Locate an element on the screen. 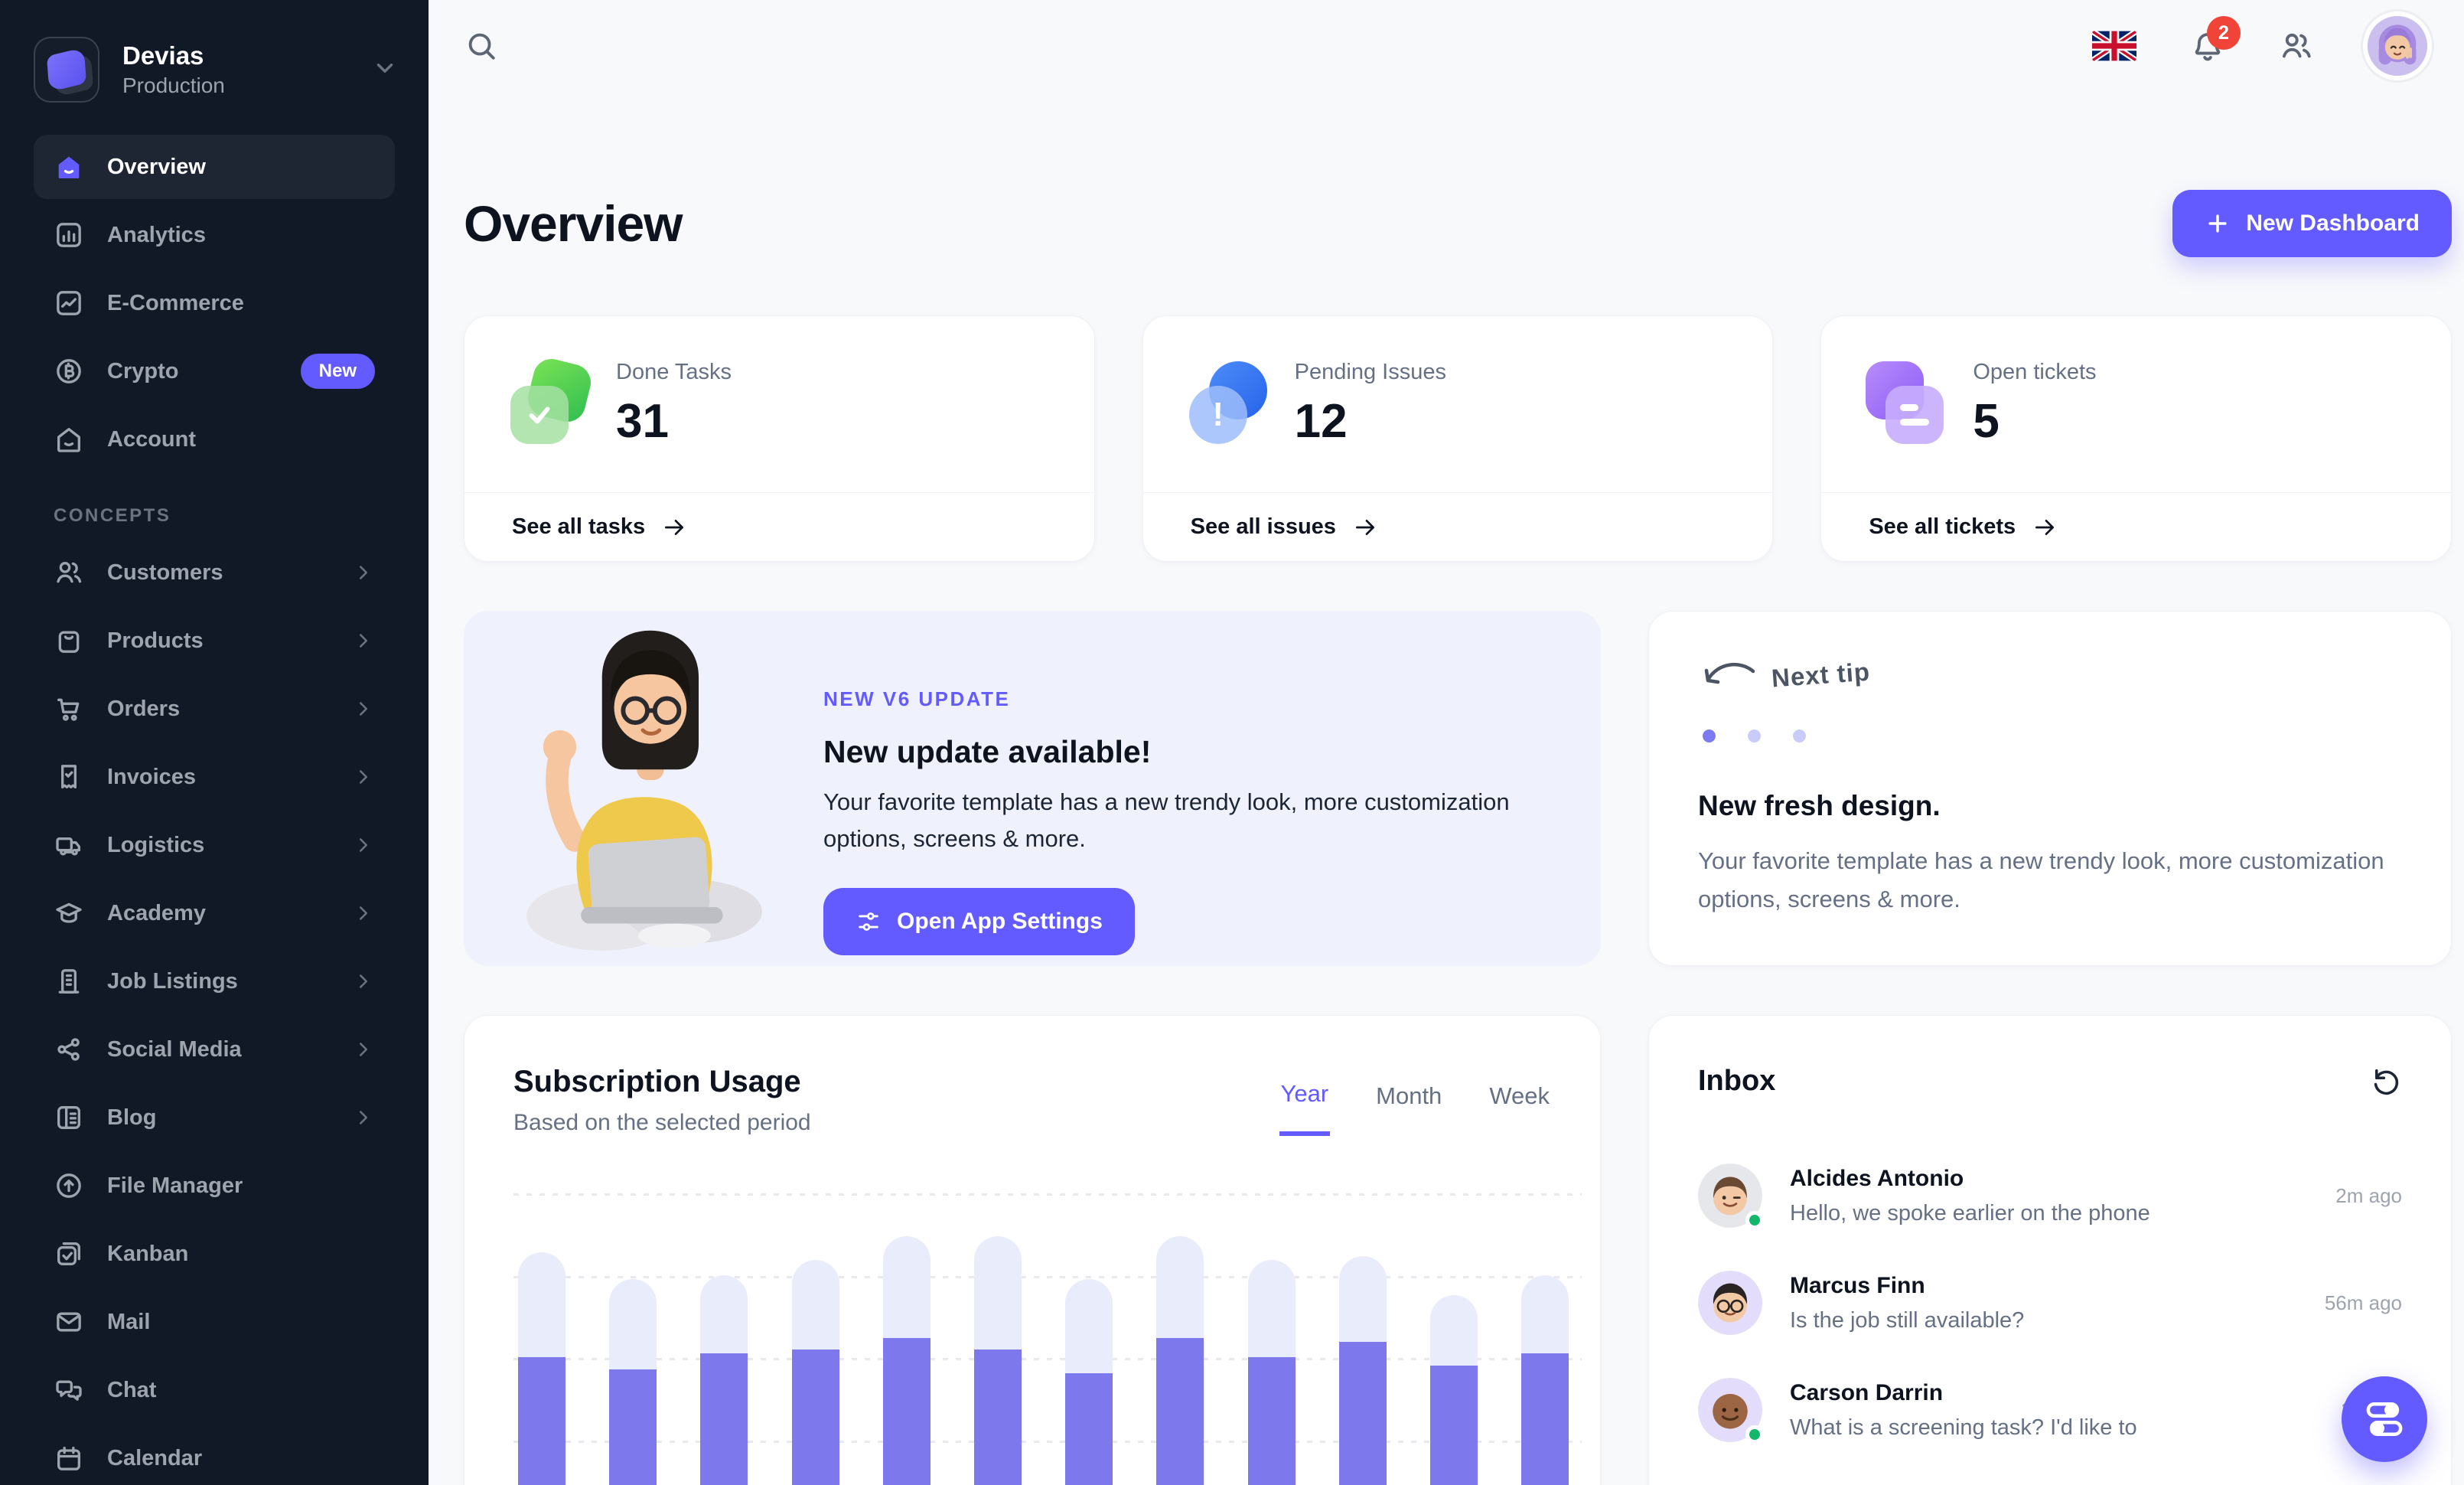 The height and width of the screenshot is (1485, 2464). bar-fill-oct is located at coordinates (1362, 1413).